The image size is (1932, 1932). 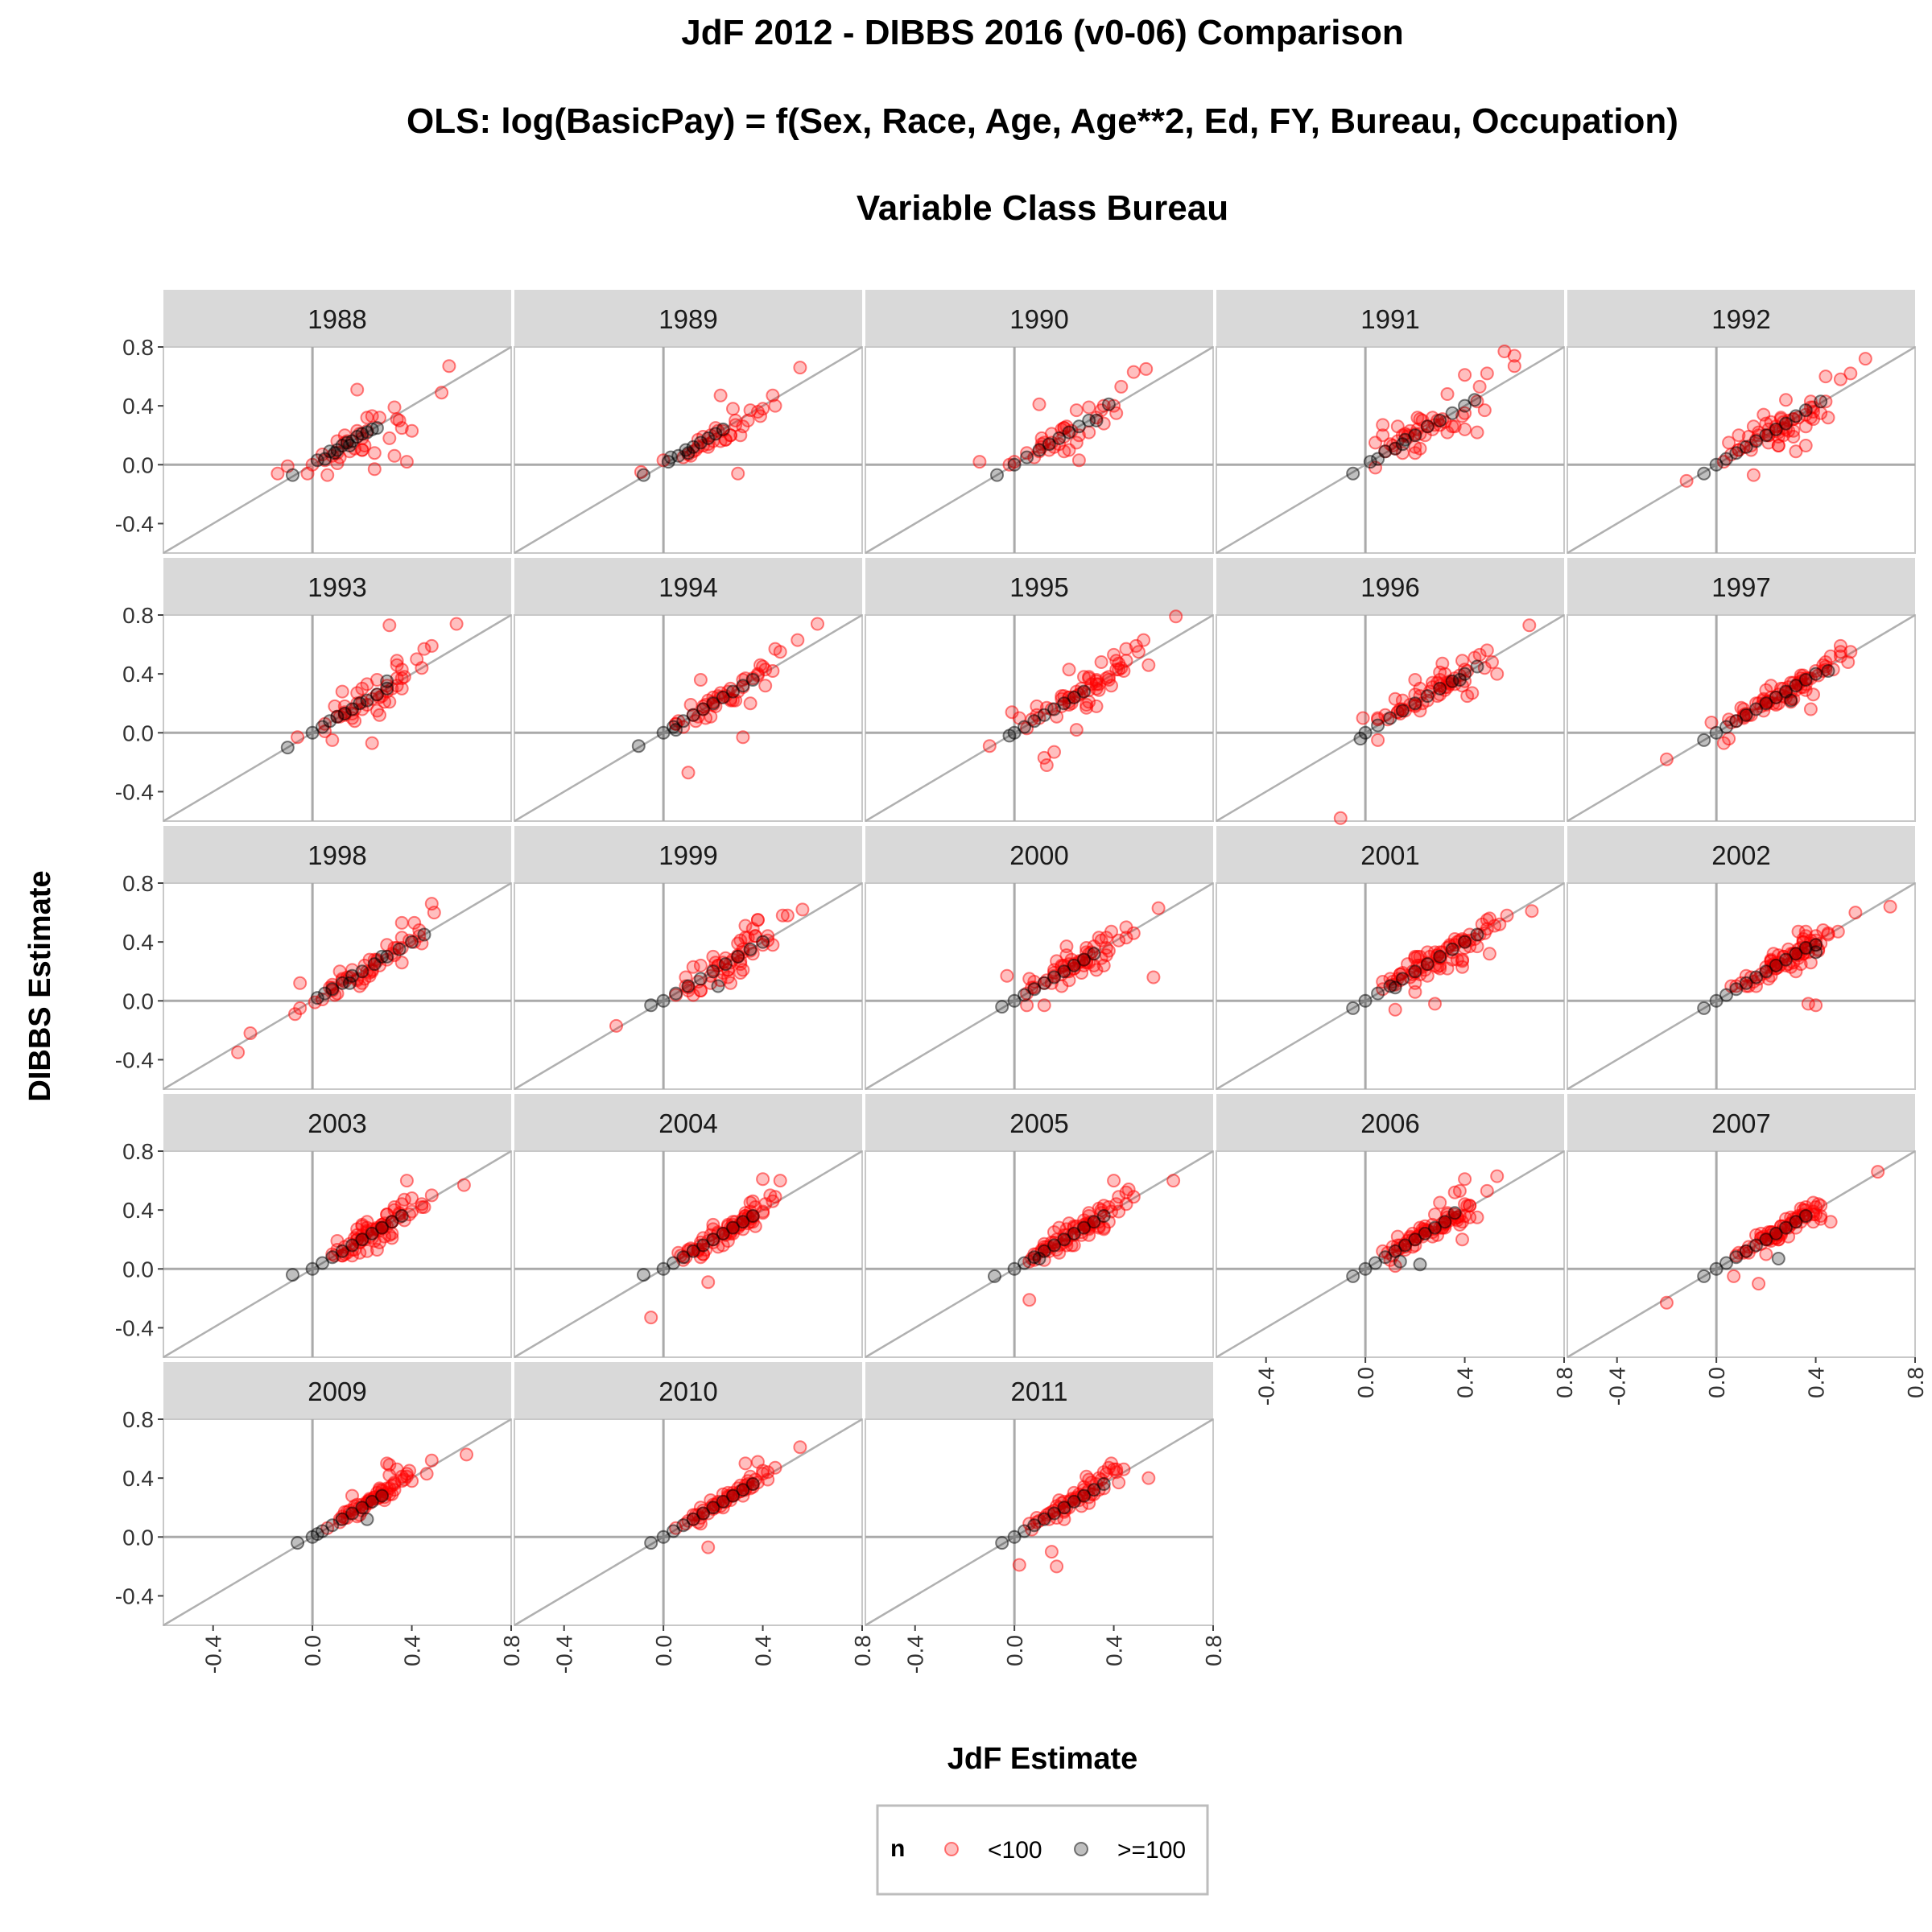 I want to click on facet-panel-1989: 1989, so click(x=688, y=422).